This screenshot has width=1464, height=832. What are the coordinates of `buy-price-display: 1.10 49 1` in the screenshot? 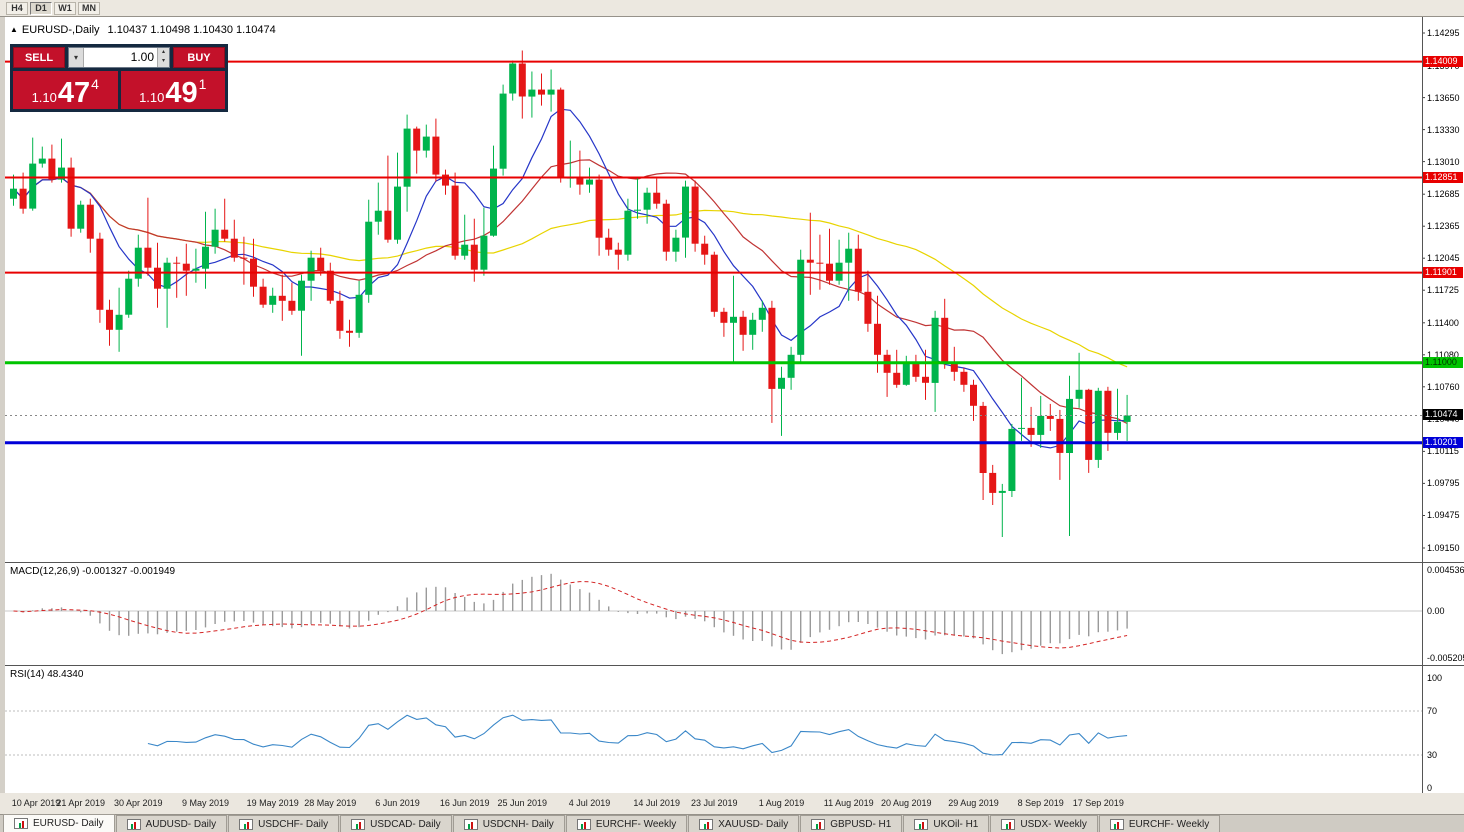 It's located at (172, 90).